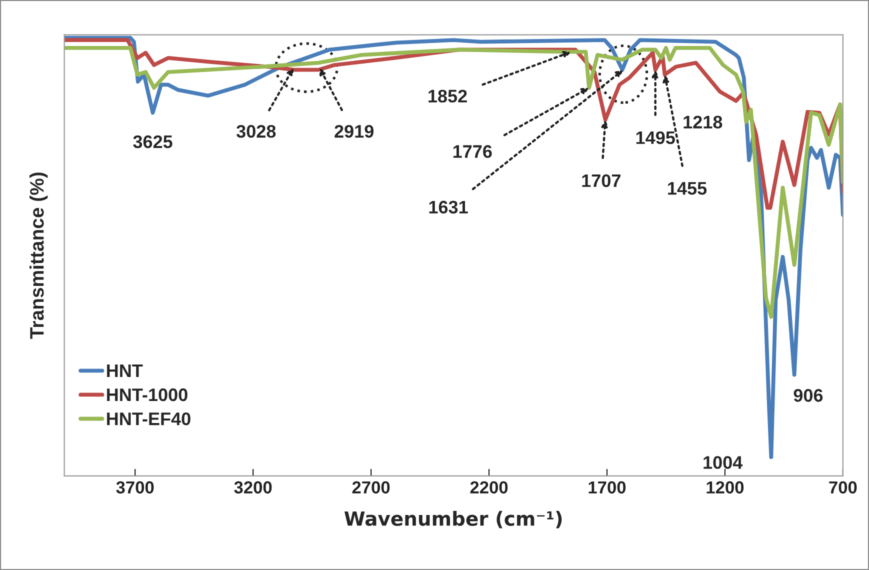  Describe the element at coordinates (256, 131) in the screenshot. I see `annotation: 3028` at that location.